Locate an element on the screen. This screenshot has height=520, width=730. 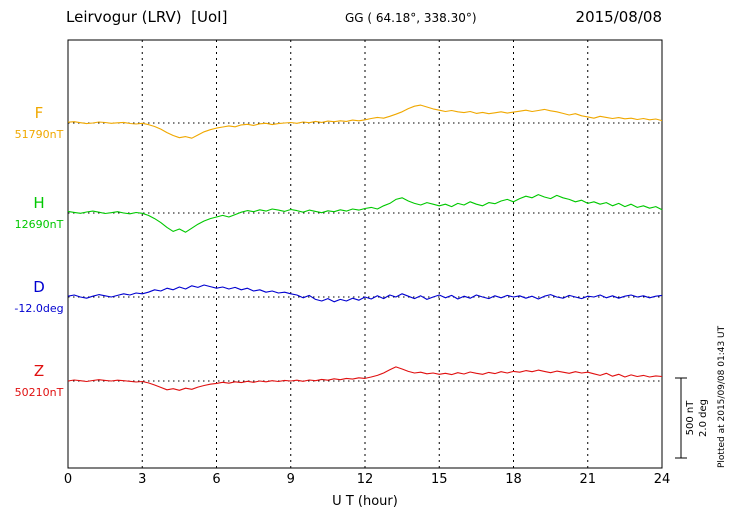
scale-nt-label: 500 nT is located at coordinates (690, 418).